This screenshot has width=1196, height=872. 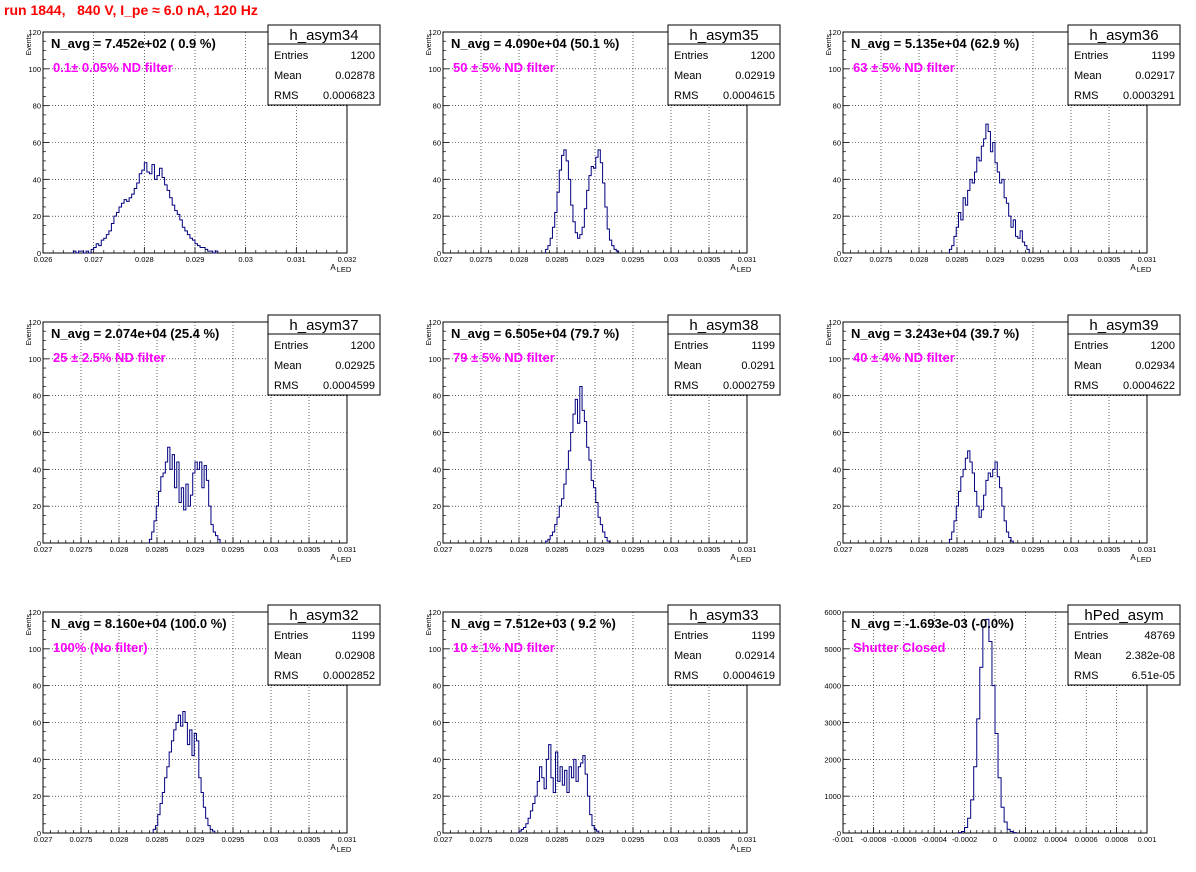 What do you see at coordinates (1116, 839) in the screenshot?
I see `x-tick-label: 0.0008` at bounding box center [1116, 839].